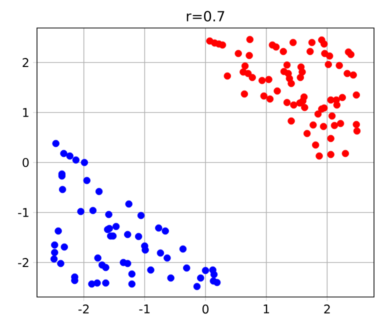 This screenshot has height=328, width=379. What do you see at coordinates (25, 112) in the screenshot?
I see `y-tick-label: 1` at bounding box center [25, 112].